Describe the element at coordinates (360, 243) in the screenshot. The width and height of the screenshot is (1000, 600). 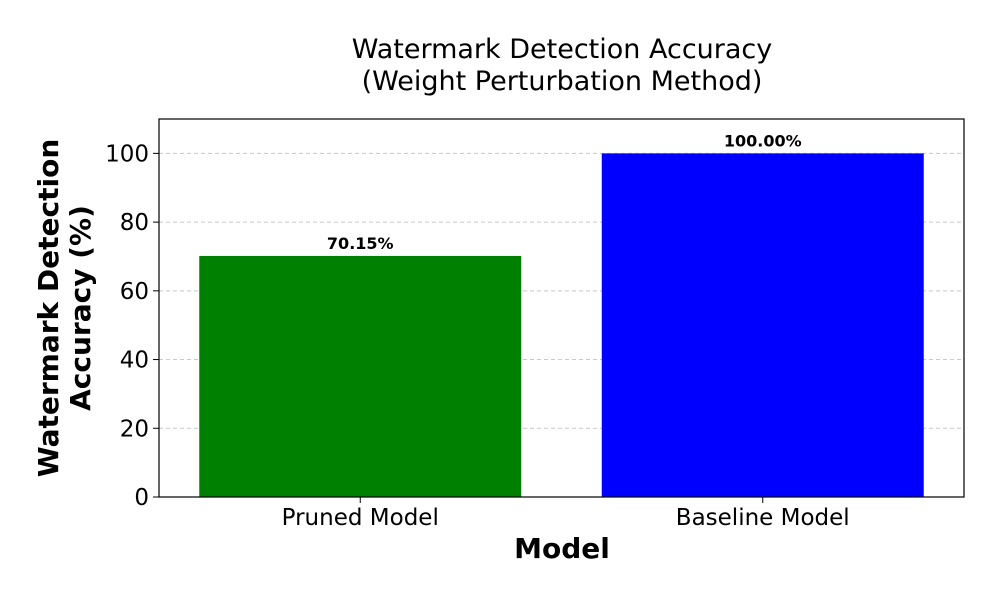
I see `bar-value-label: 70.15%` at that location.